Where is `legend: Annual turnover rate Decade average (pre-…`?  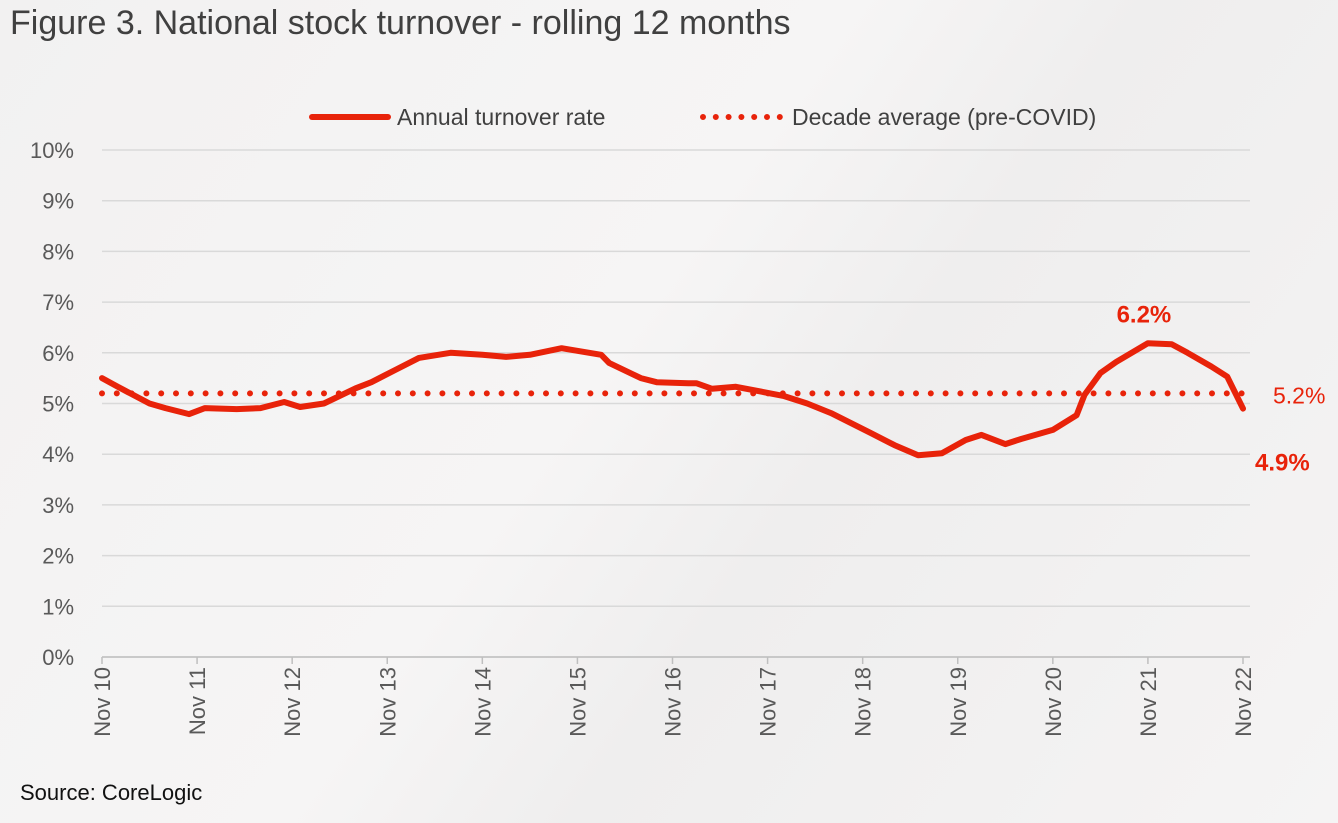 legend: Annual turnover rate Decade average (pre-… is located at coordinates (702, 117).